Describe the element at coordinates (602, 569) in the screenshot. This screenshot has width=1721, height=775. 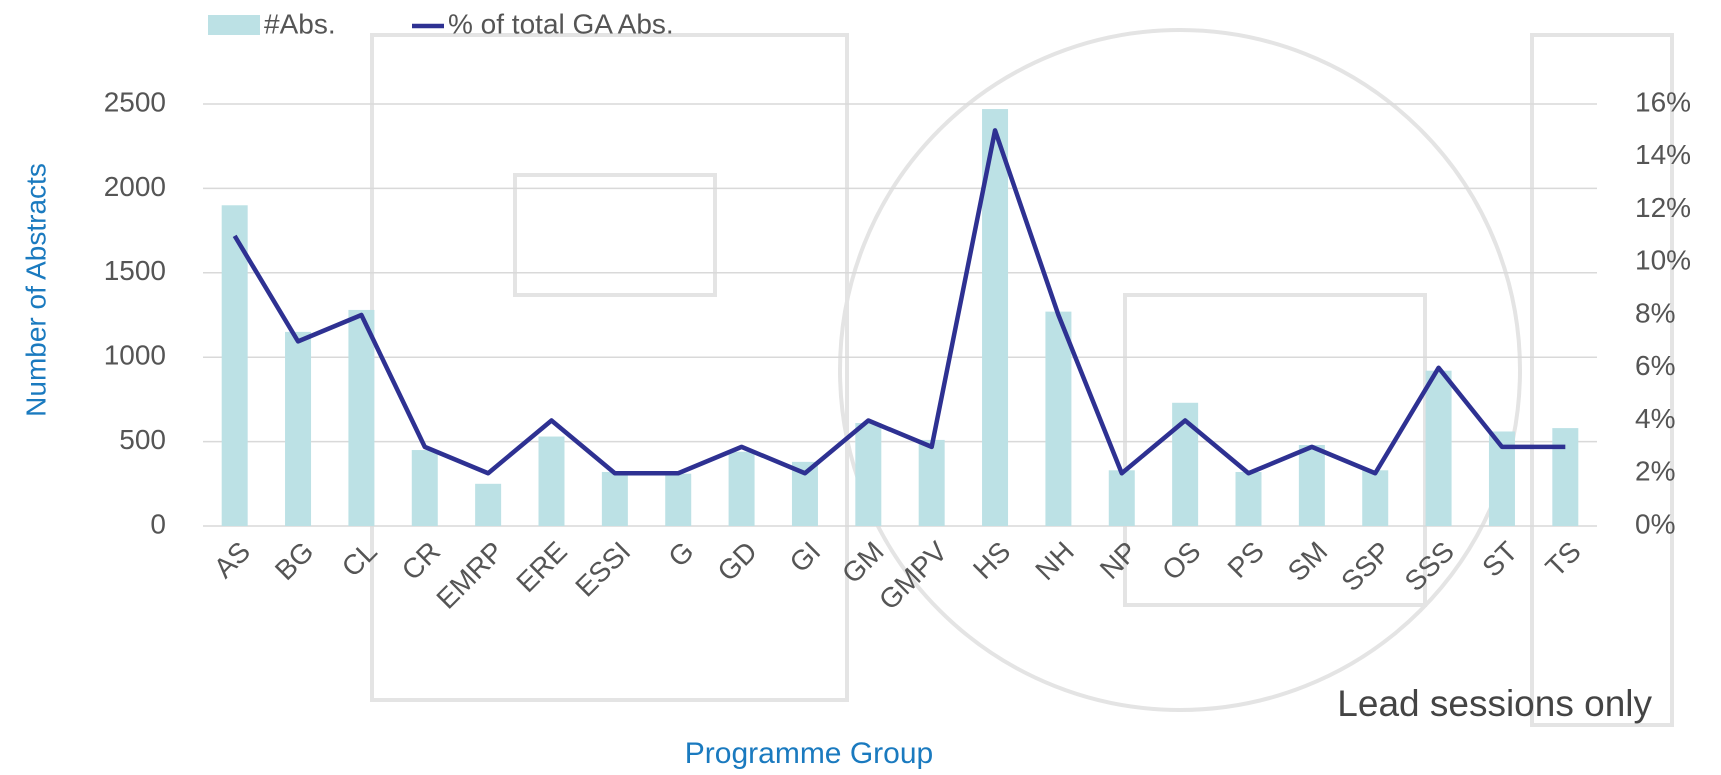
I see `x-tick-label: ESSI` at that location.